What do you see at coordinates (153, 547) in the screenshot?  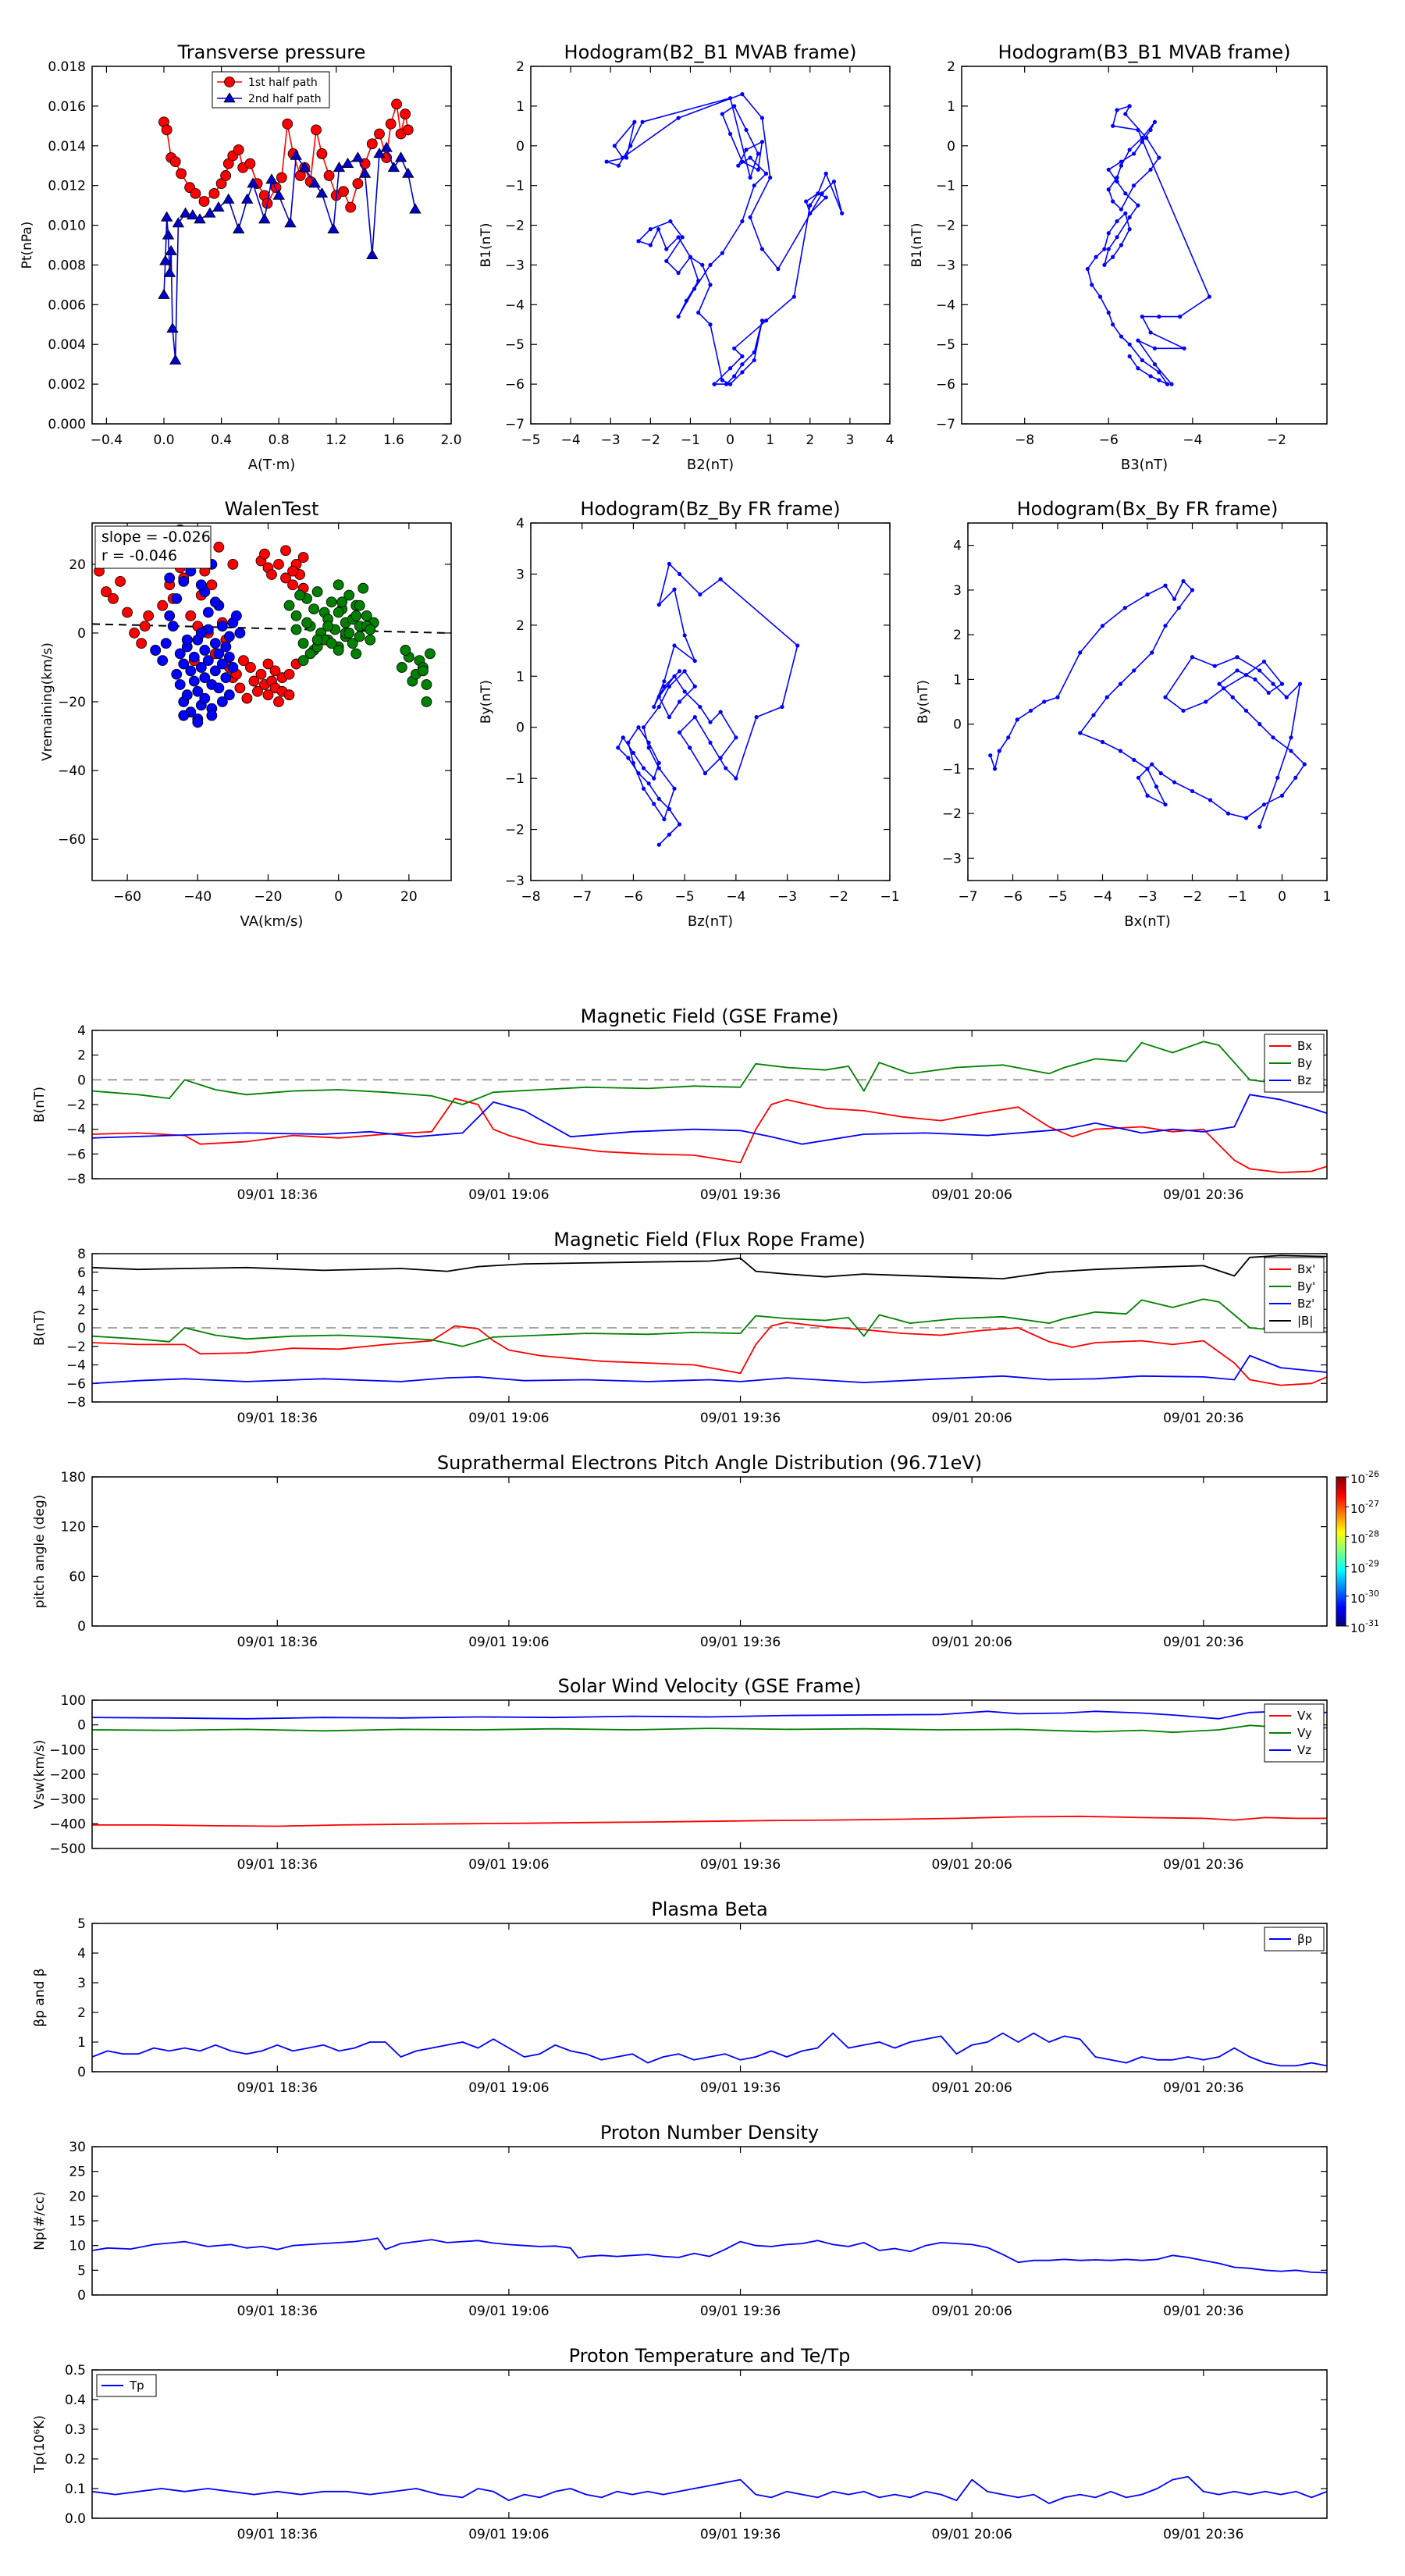 I see `annotation-box` at bounding box center [153, 547].